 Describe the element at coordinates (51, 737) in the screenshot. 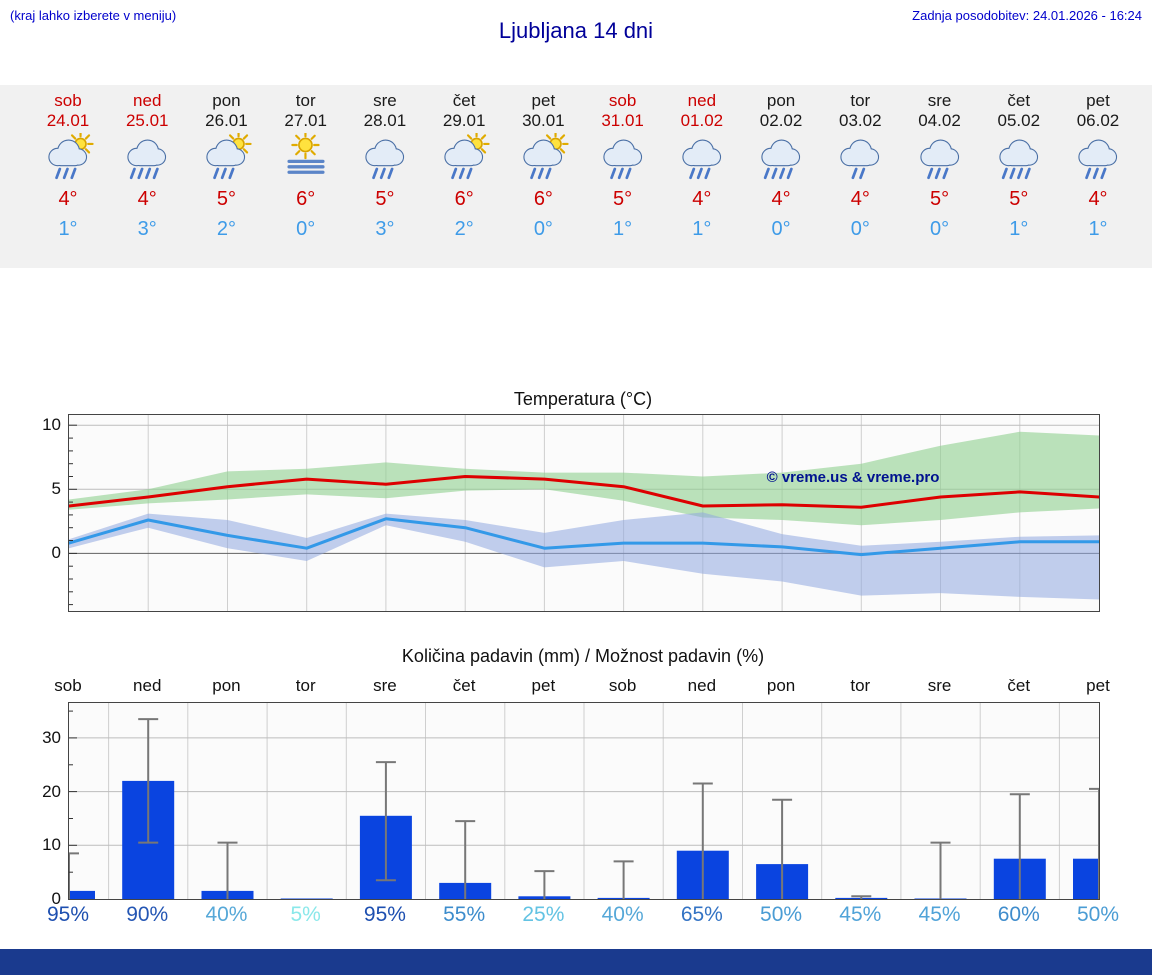

I see `y-axis-tick-label: 30` at that location.